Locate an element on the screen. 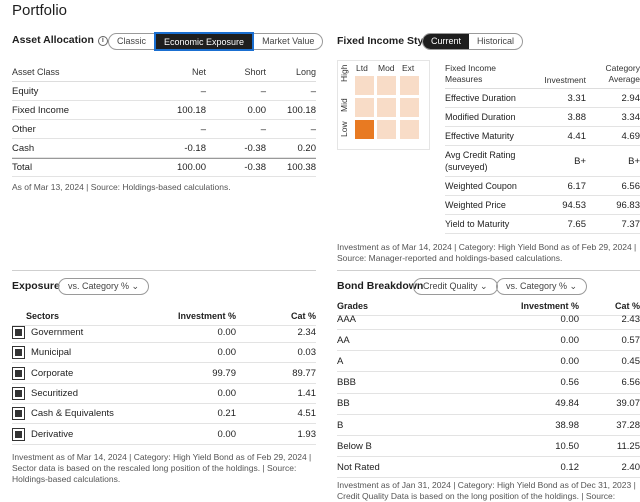  fixed-income-view-toggle: Current Historical is located at coordinates (473, 41).